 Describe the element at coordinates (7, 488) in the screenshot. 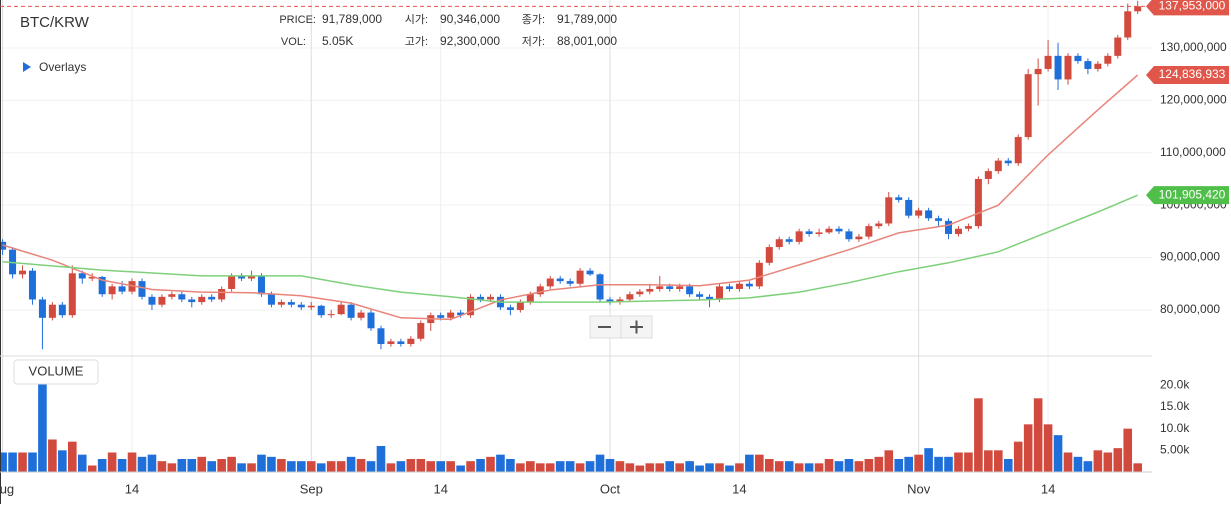

I see `x-tick-label: Aug` at that location.